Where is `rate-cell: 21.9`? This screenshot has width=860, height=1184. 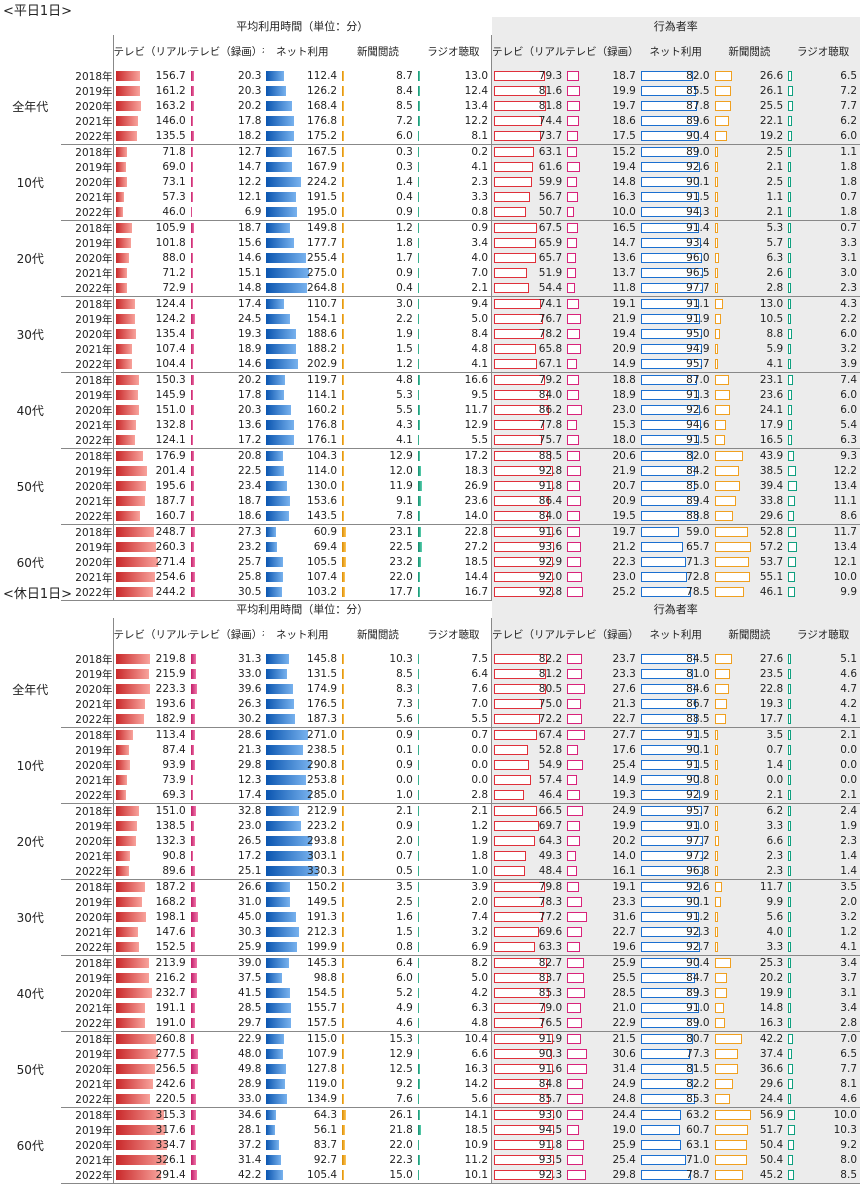
rate-cell: 21.9 is located at coordinates (602, 471).